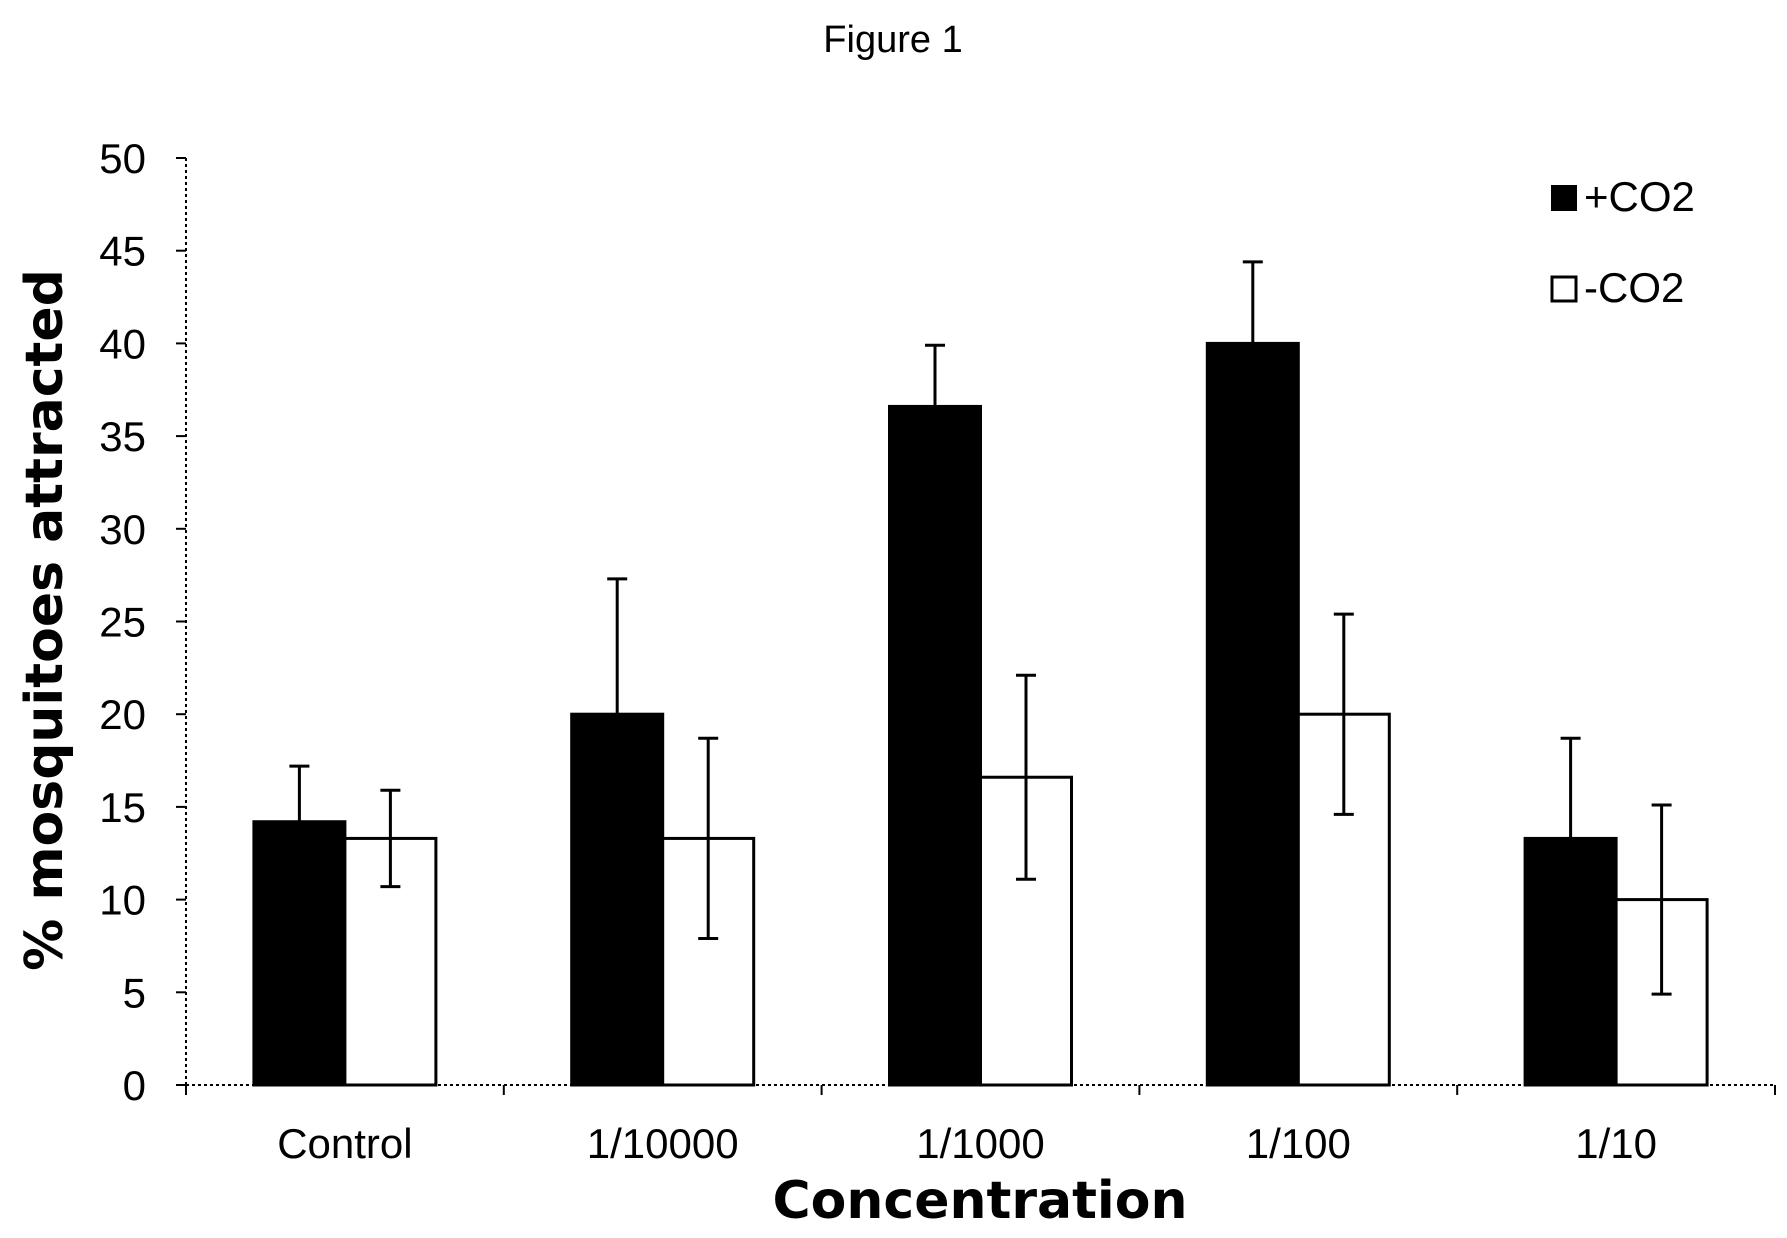  What do you see at coordinates (122, 343) in the screenshot?
I see `y-tick-label: 40` at bounding box center [122, 343].